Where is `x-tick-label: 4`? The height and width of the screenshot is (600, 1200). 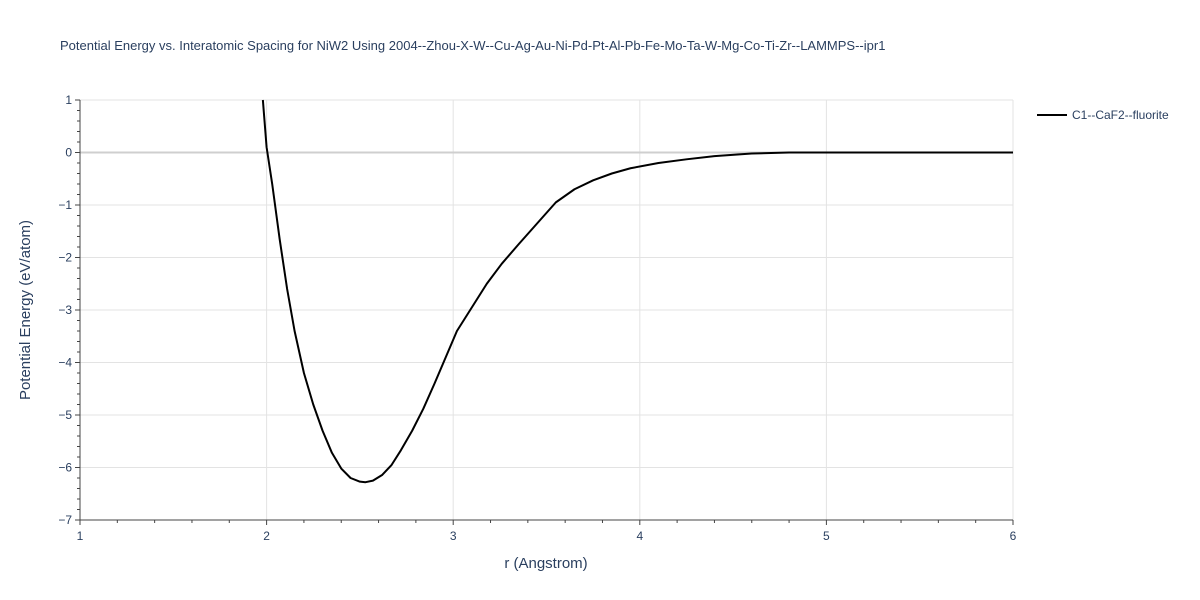 x-tick-label: 4 is located at coordinates (639, 536).